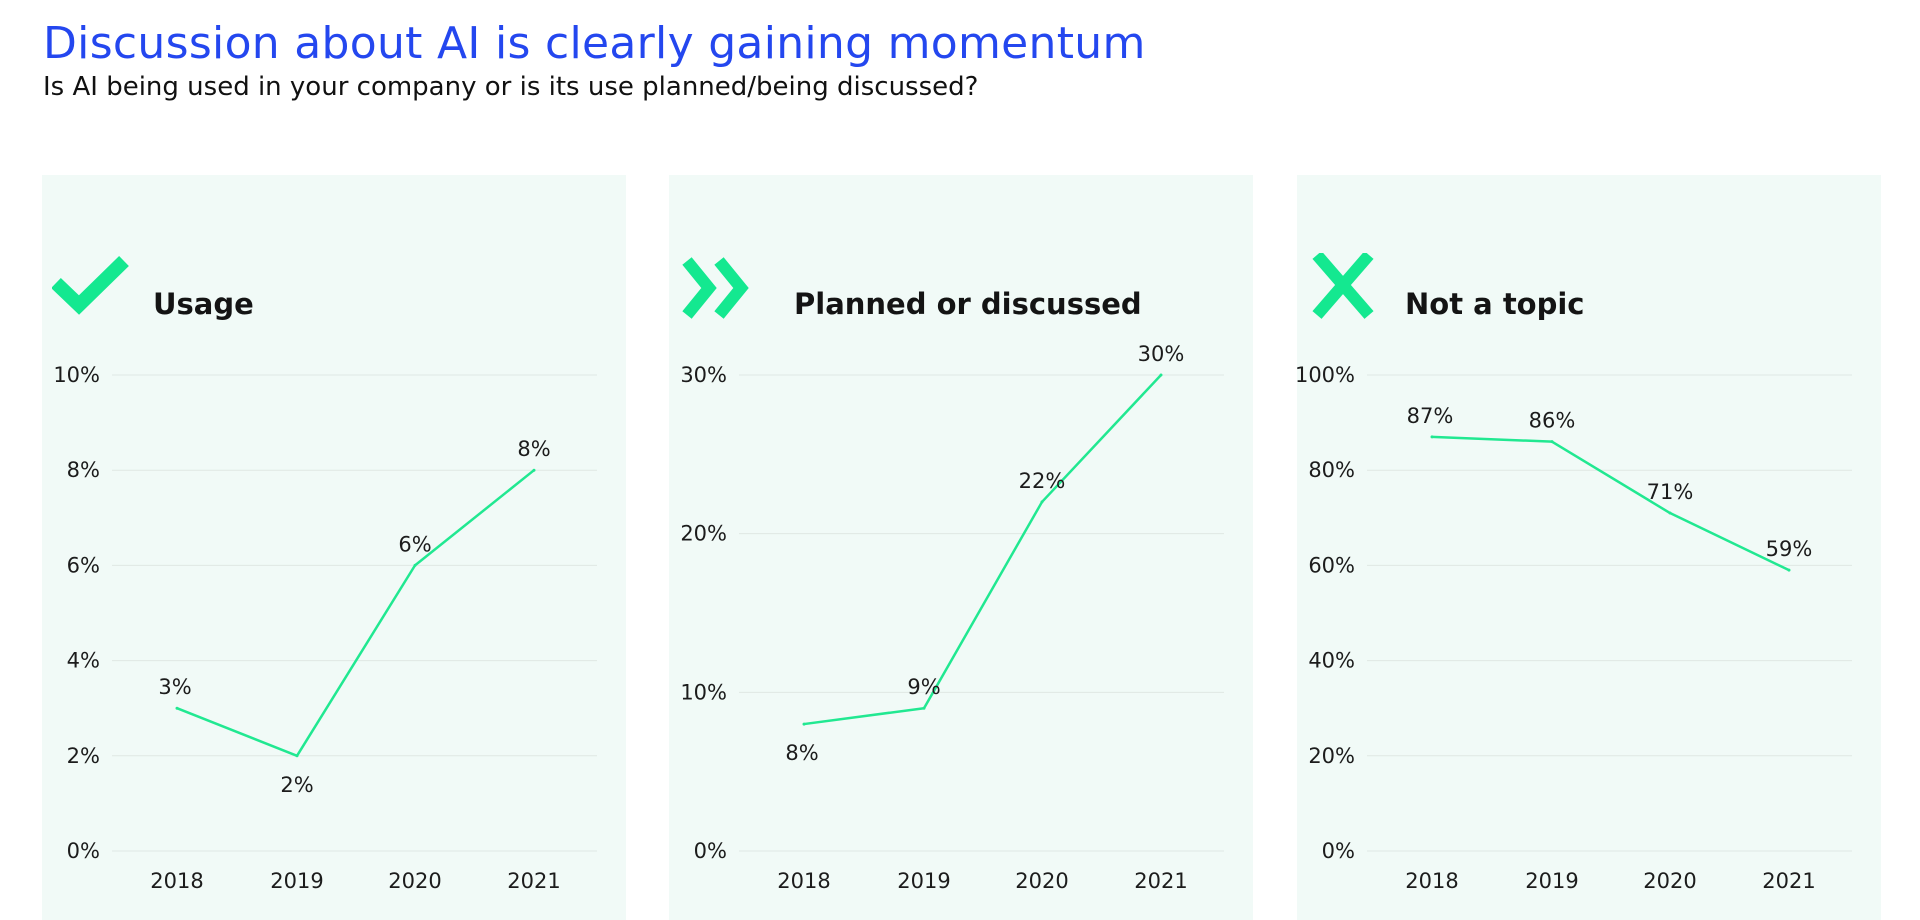 The width and height of the screenshot is (1920, 920). What do you see at coordinates (1042, 481) in the screenshot?
I see `data-label: 22%` at bounding box center [1042, 481].